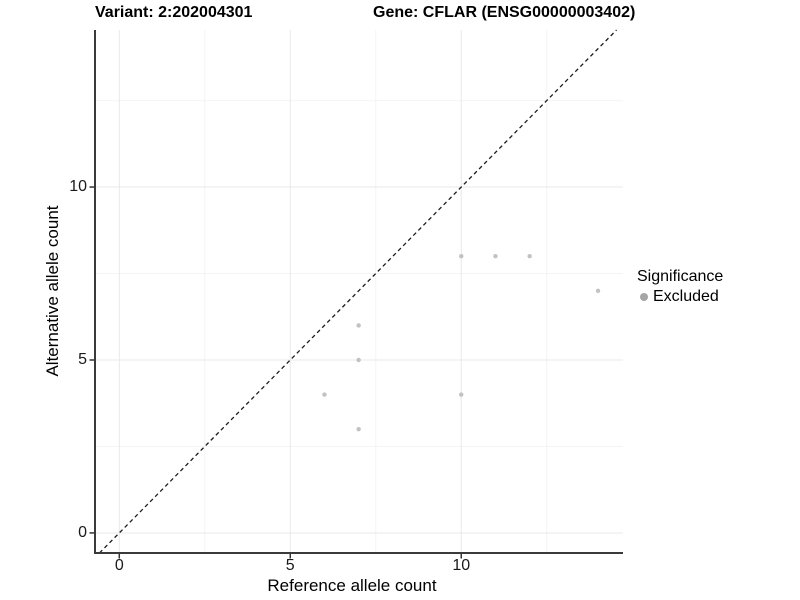 This screenshot has height=600, width=800. I want to click on x-axis-label: Reference allele count, so click(352, 585).